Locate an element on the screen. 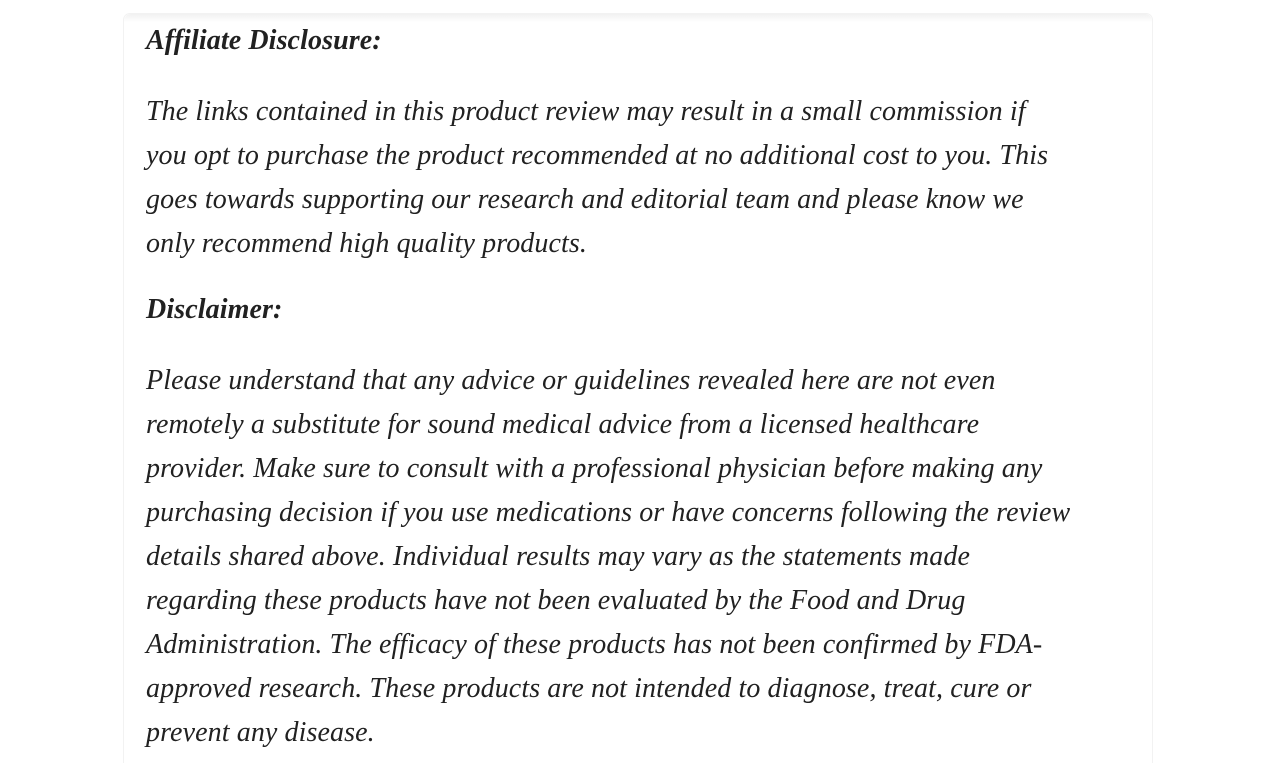 This screenshot has height=763, width=1280. affiliate-disclosure-heading: Affiliate Disclosure: is located at coordinates (264, 40).